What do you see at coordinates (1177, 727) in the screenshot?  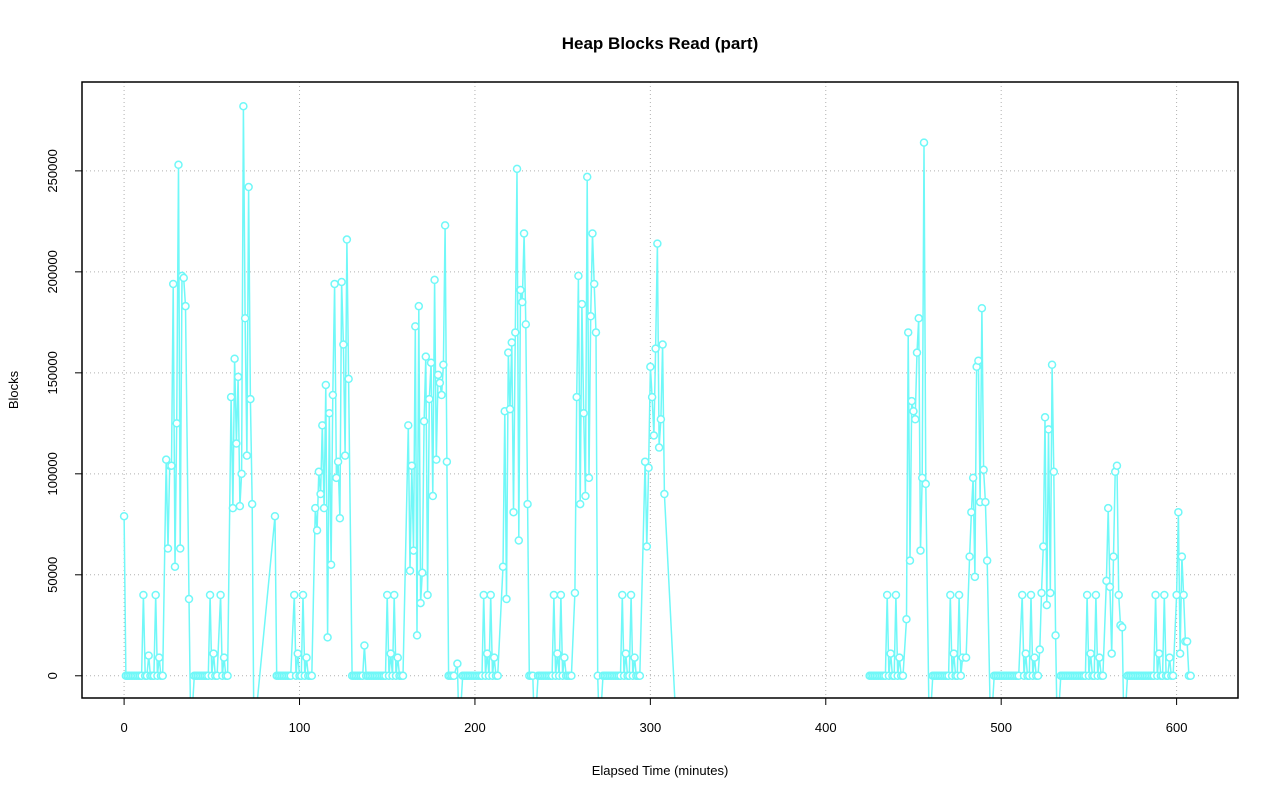 I see `x-tick-label: 600` at bounding box center [1177, 727].